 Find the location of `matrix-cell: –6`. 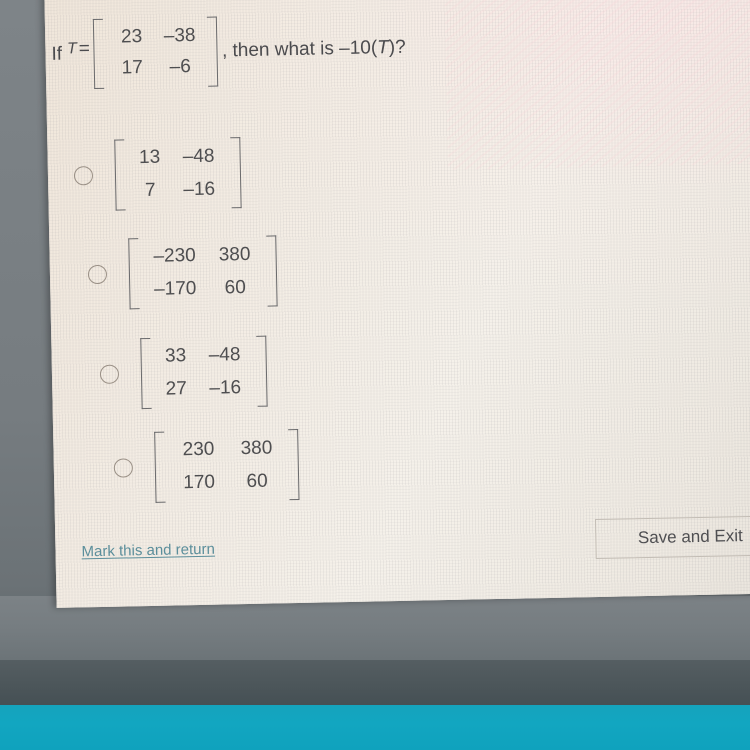

matrix-cell: –6 is located at coordinates (180, 66).